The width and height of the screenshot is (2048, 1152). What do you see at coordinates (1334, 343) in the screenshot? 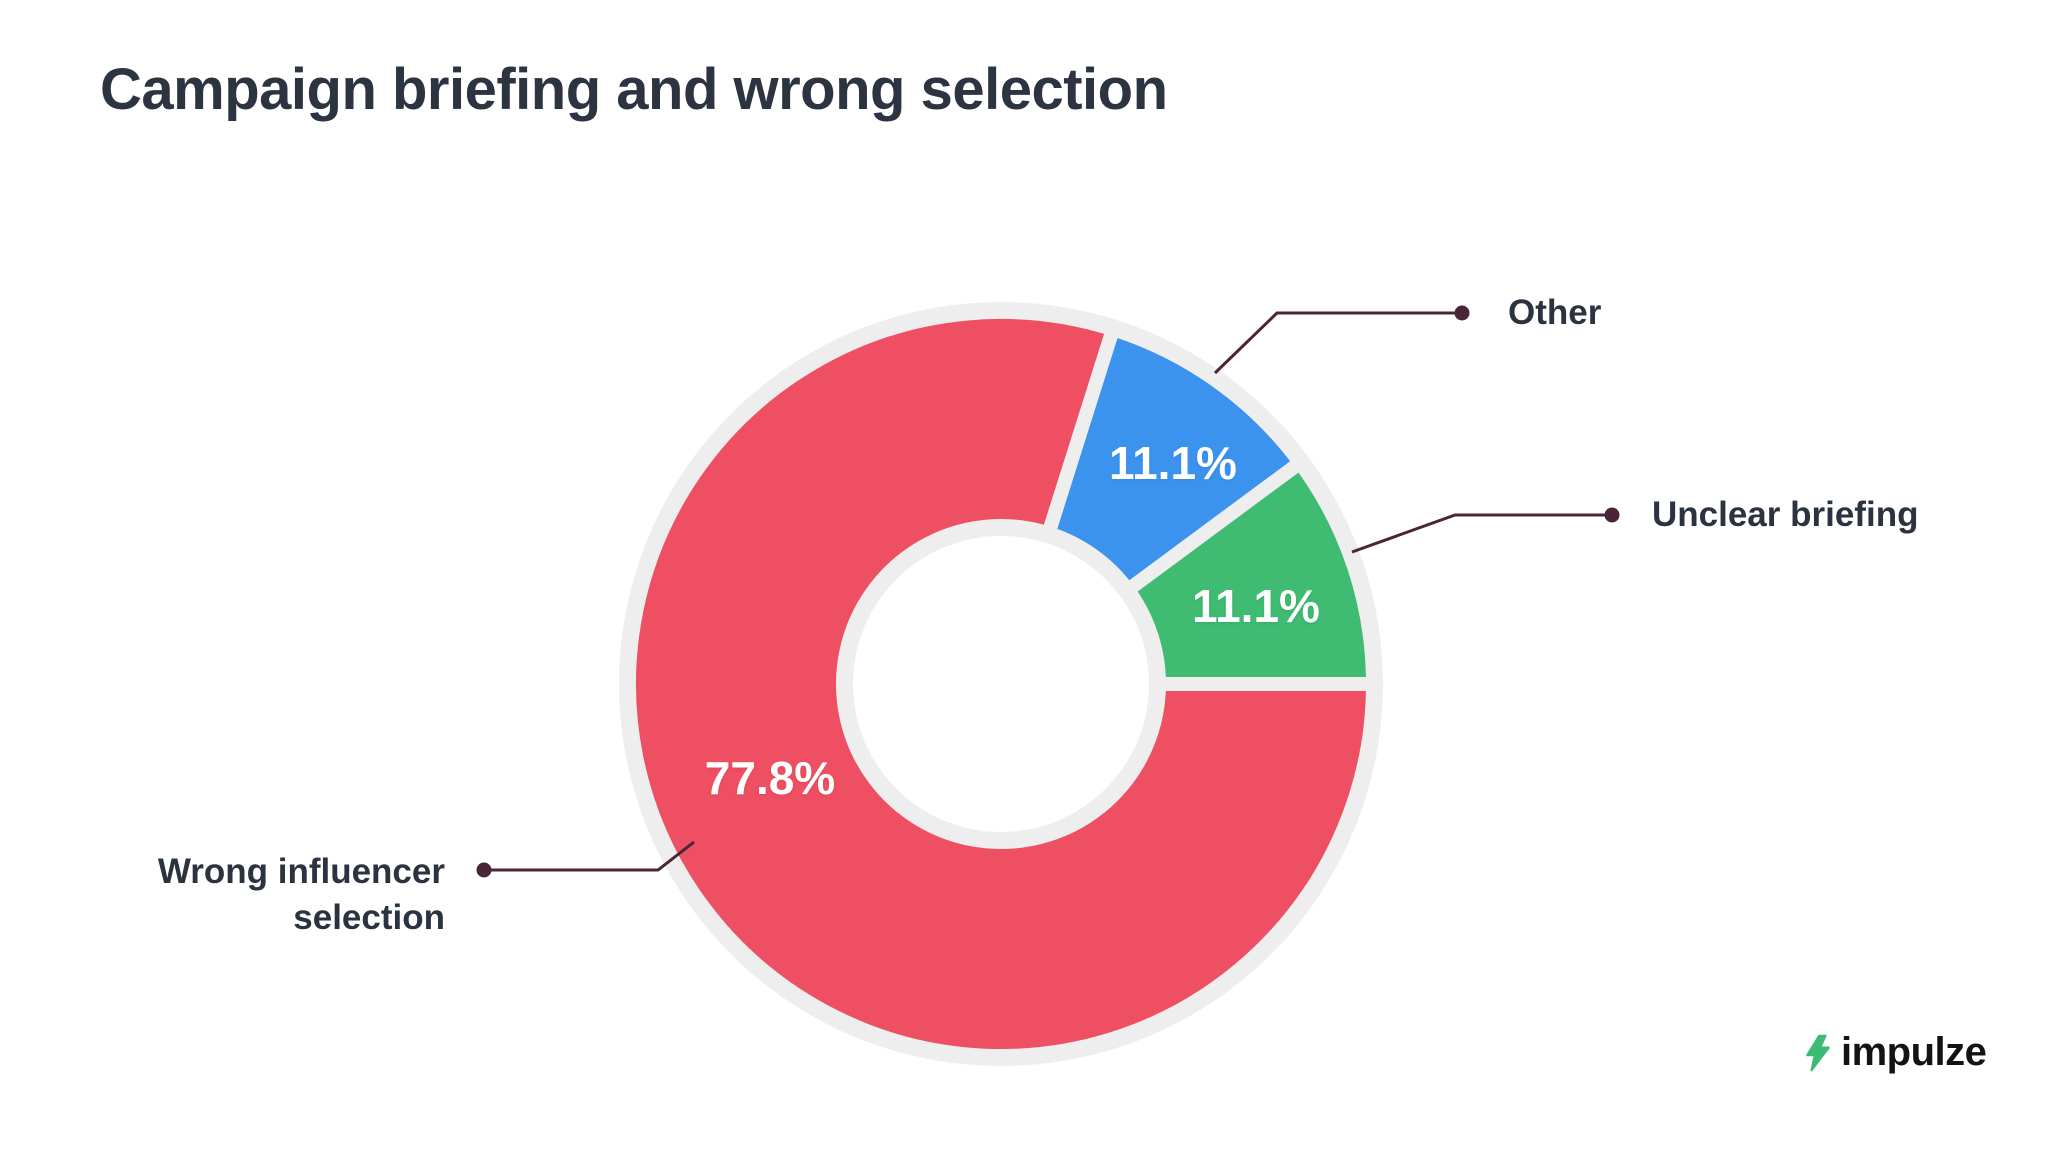
I see `leader-line-other` at bounding box center [1334, 343].